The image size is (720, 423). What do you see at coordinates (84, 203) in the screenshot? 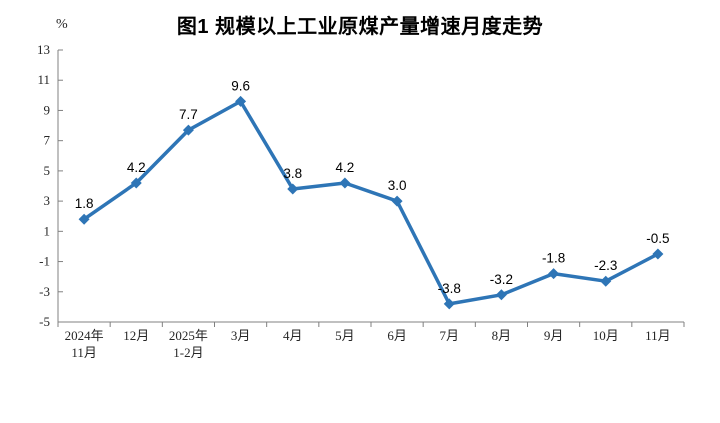
I see `data-point-label: 1.8` at bounding box center [84, 203].